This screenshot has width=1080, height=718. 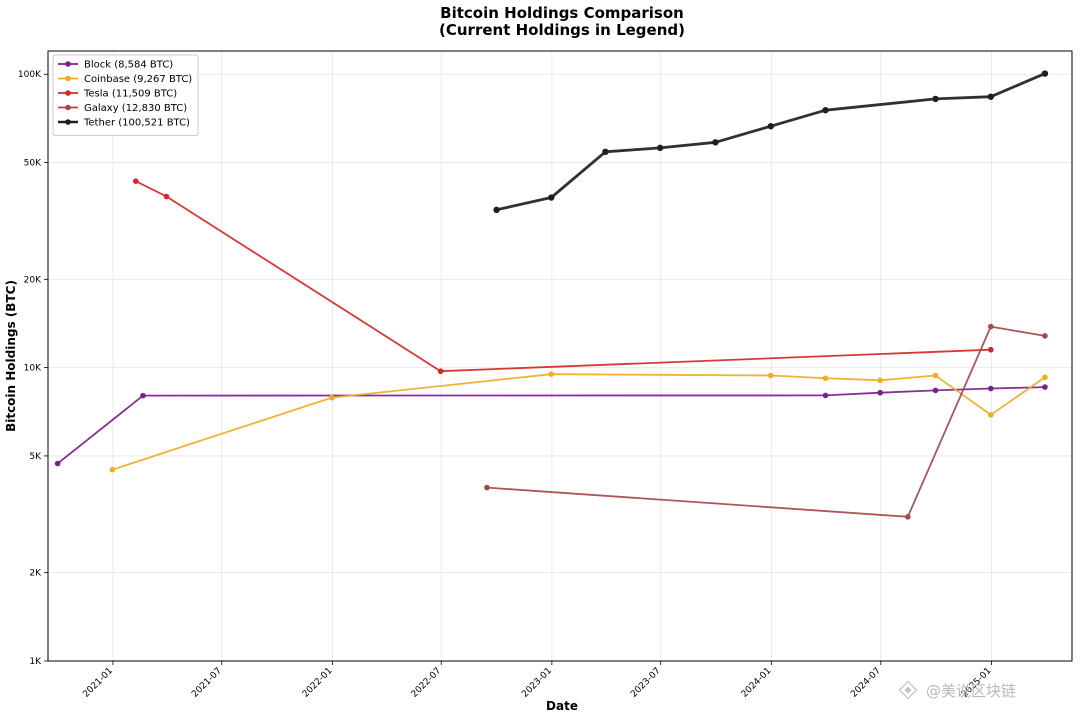 I want to click on y-tick-label: 5K, so click(x=35, y=457).